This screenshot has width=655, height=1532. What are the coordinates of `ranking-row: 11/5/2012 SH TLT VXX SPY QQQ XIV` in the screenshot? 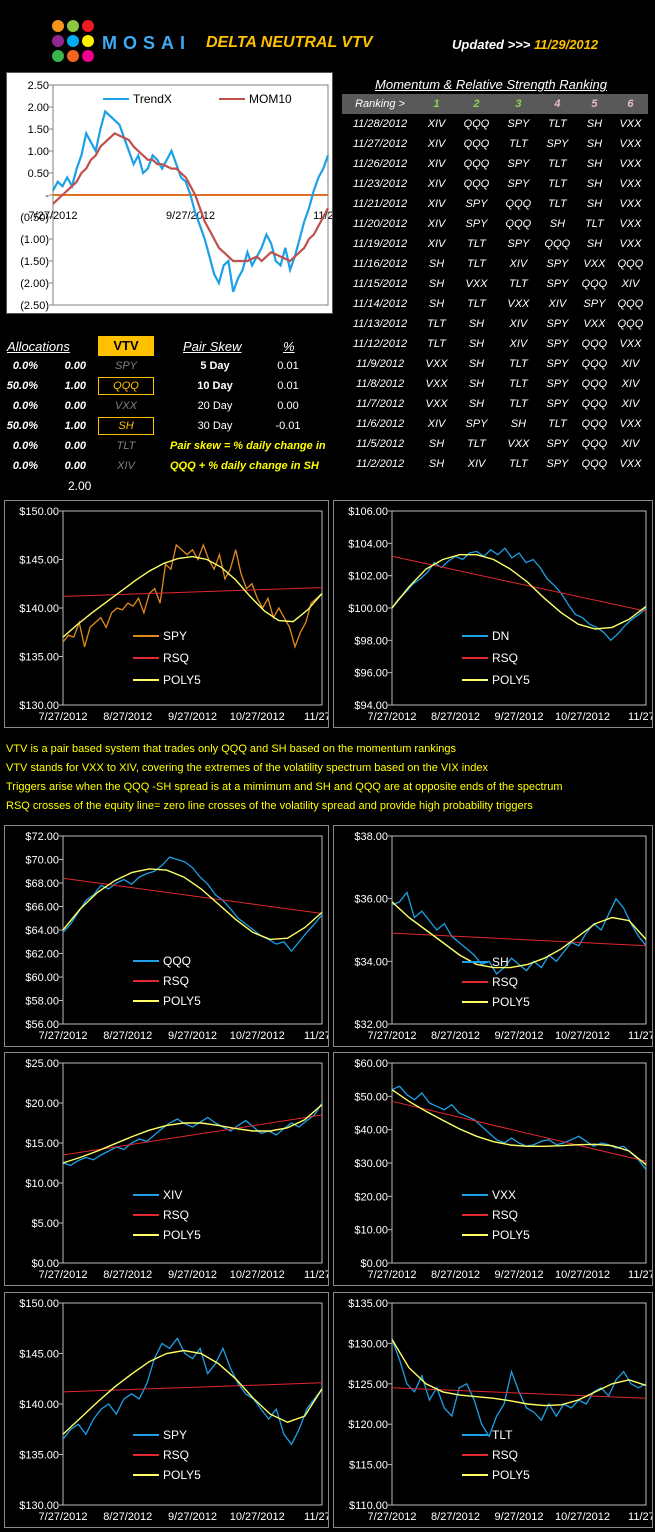 It's located at (495, 444).